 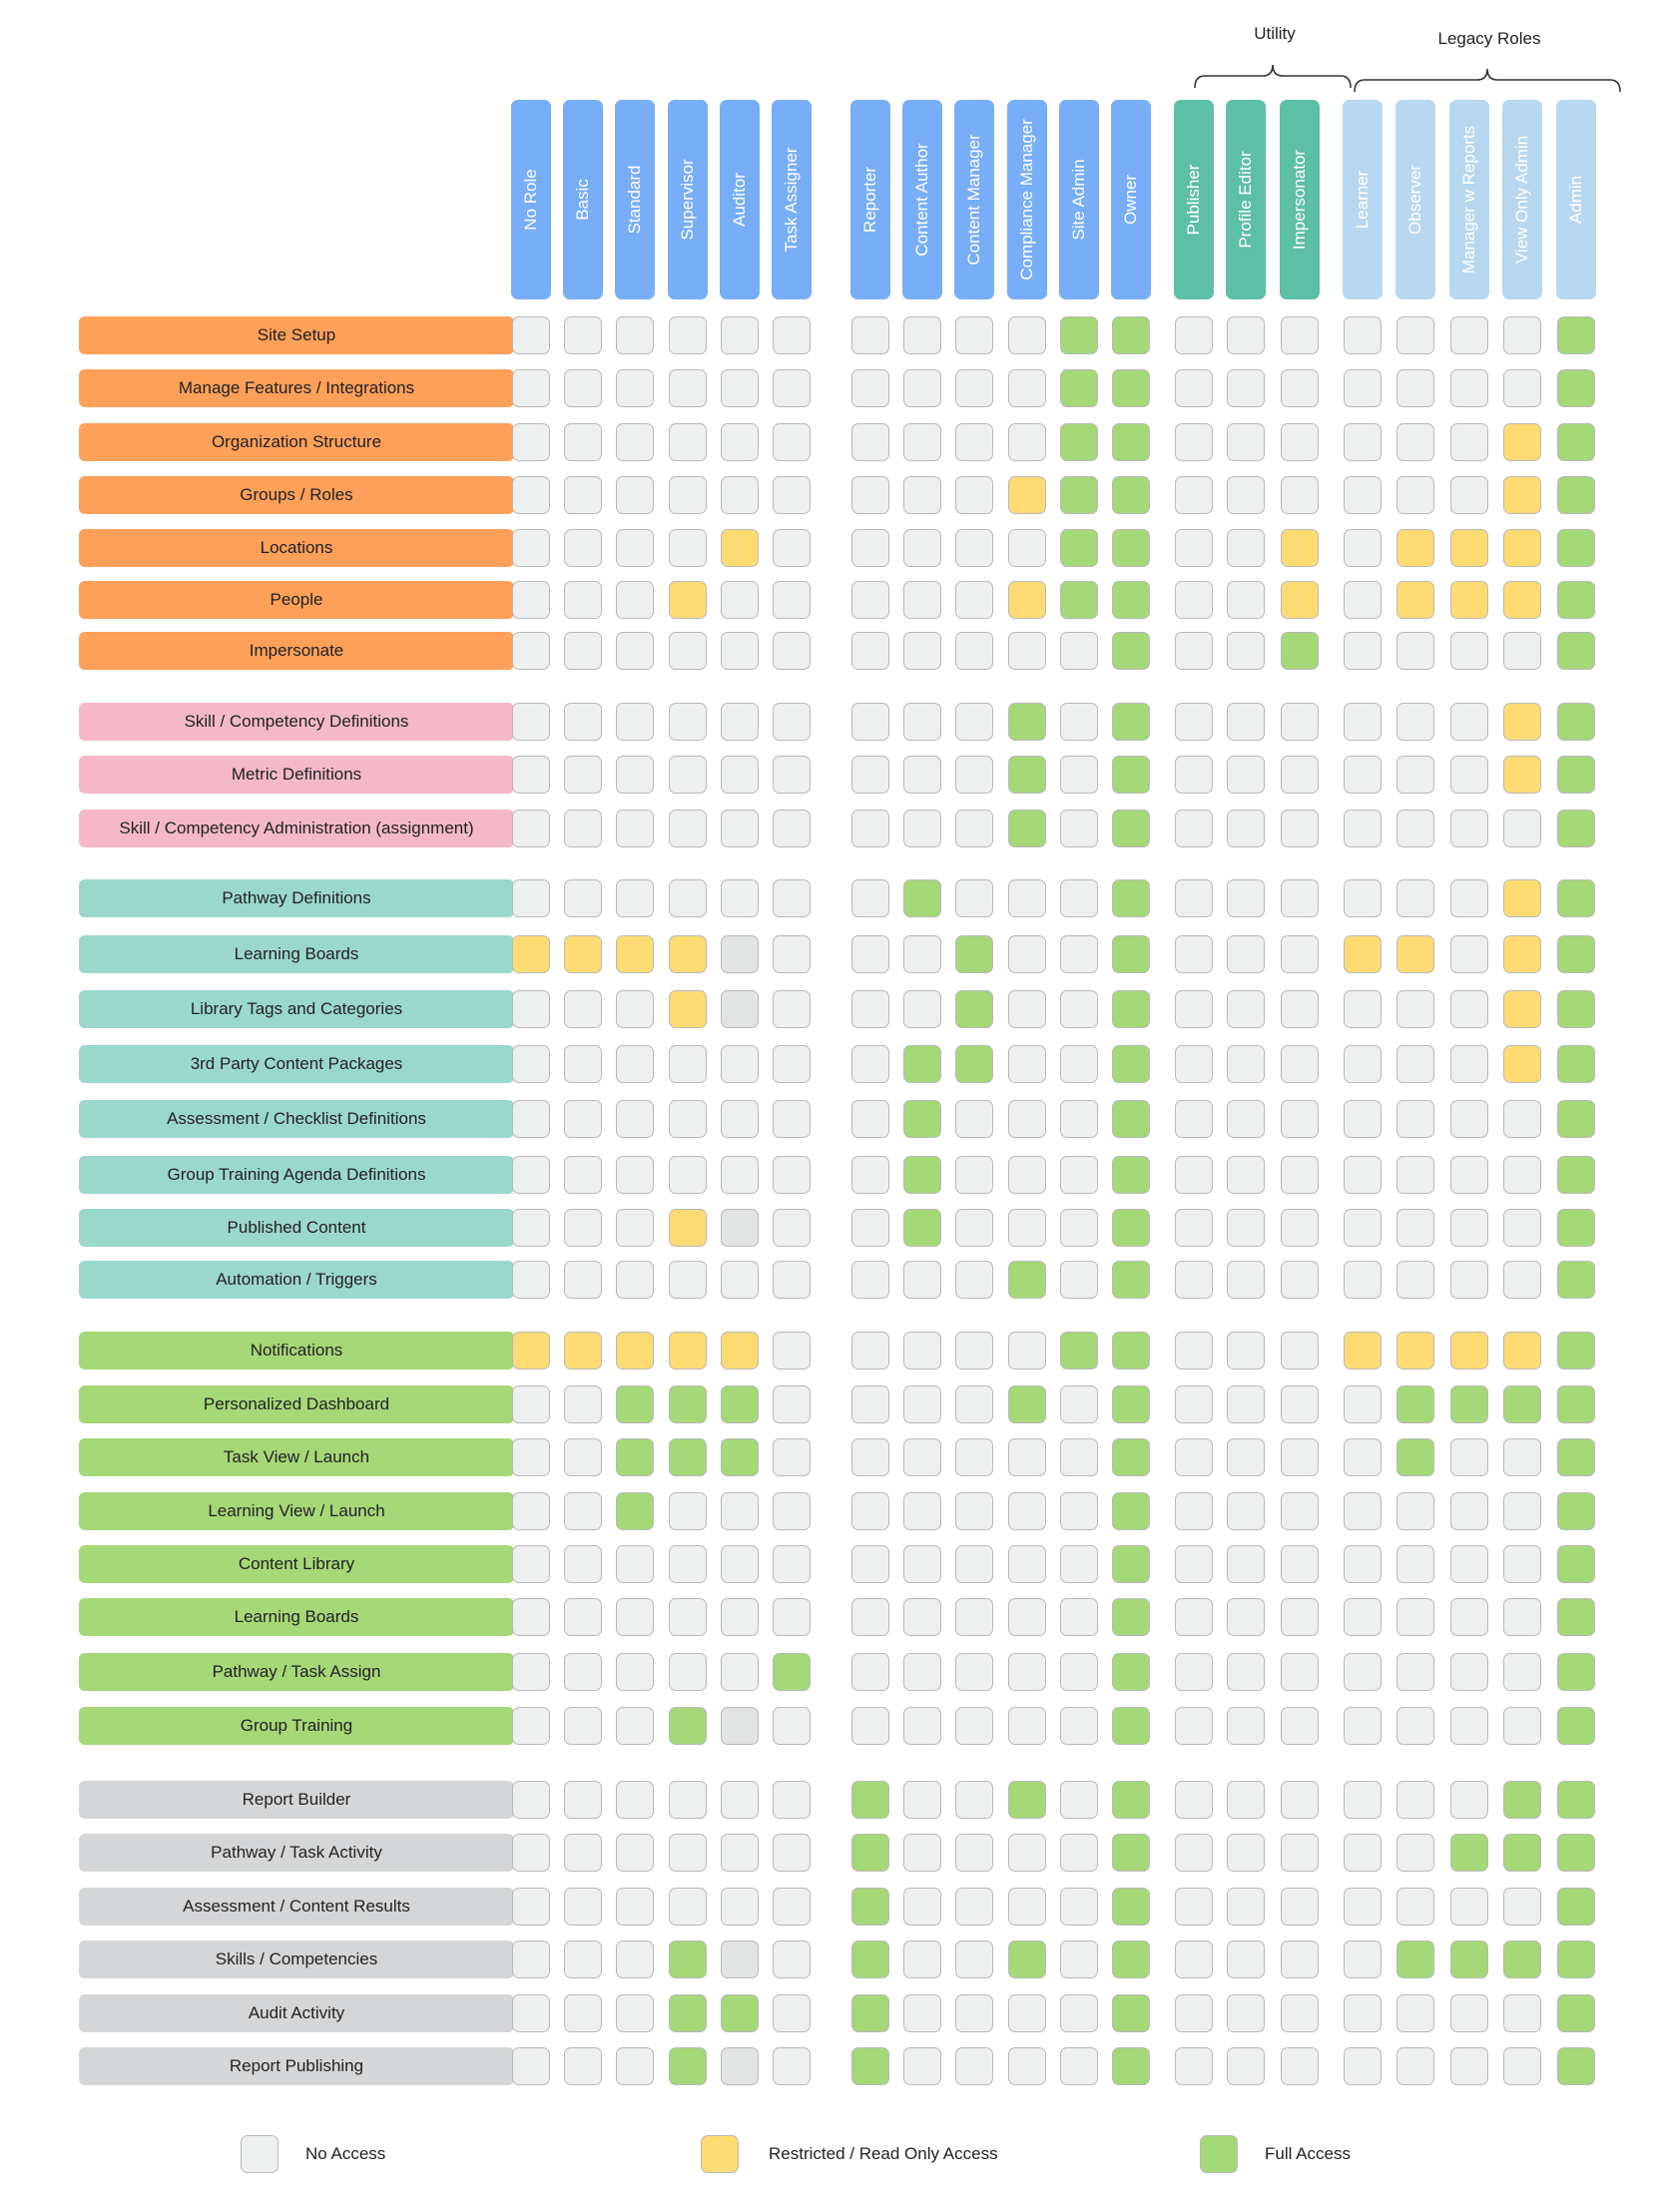 What do you see at coordinates (296, 775) in the screenshot?
I see `row-label-metric-definitions: Metric Definitions` at bounding box center [296, 775].